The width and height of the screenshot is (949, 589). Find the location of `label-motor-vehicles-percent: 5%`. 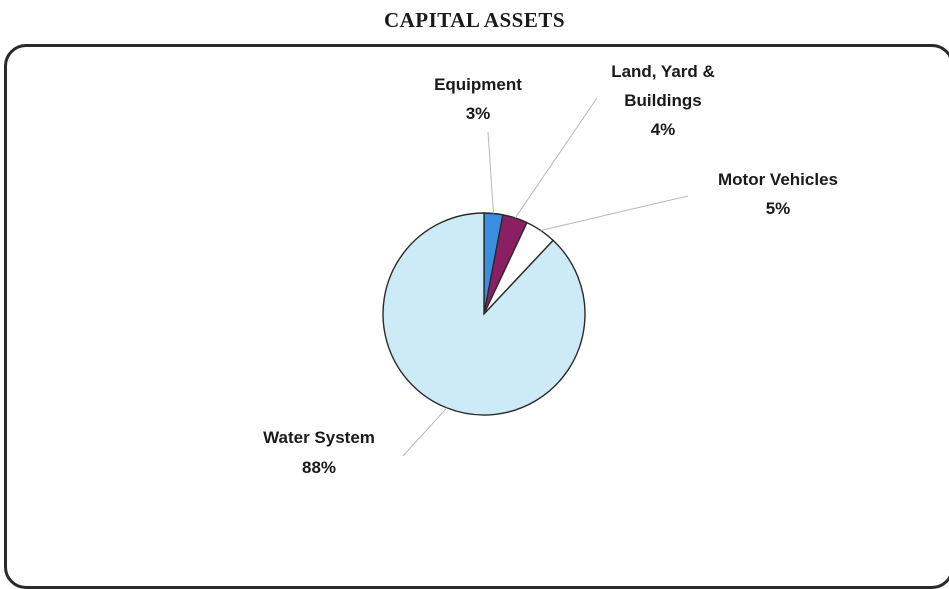

label-motor-vehicles-percent: 5% is located at coordinates (778, 208).